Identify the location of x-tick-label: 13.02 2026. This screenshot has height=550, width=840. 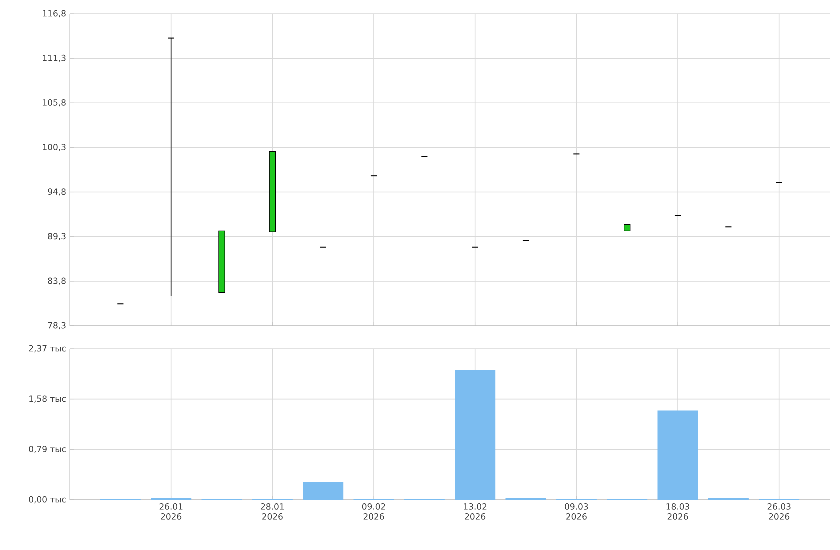
(475, 512).